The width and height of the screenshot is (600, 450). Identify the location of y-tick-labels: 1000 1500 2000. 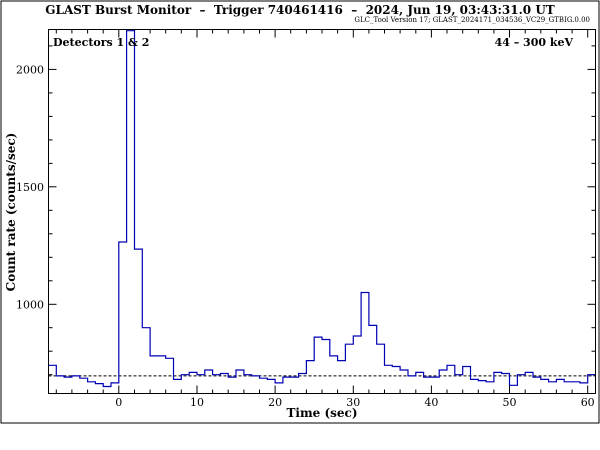
(30, 187).